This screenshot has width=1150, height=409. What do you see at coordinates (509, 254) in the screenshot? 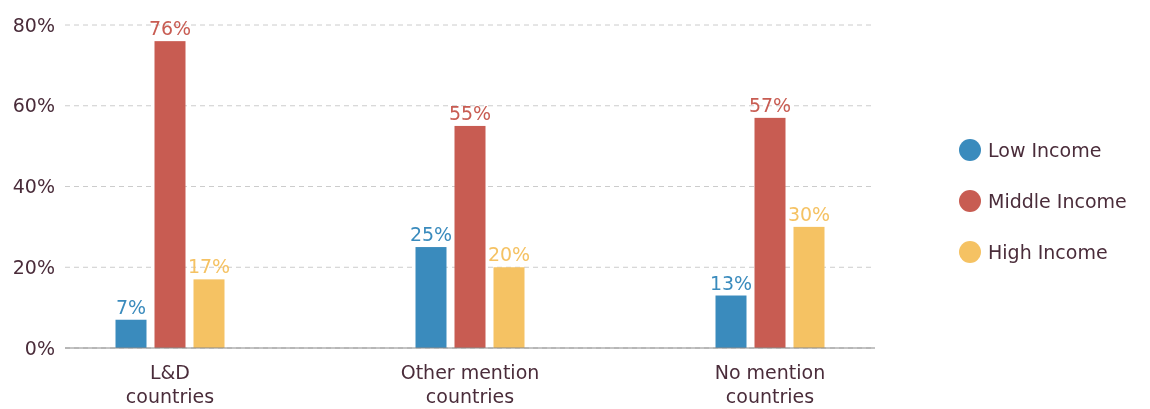
I see `data-label: 20%` at bounding box center [509, 254].